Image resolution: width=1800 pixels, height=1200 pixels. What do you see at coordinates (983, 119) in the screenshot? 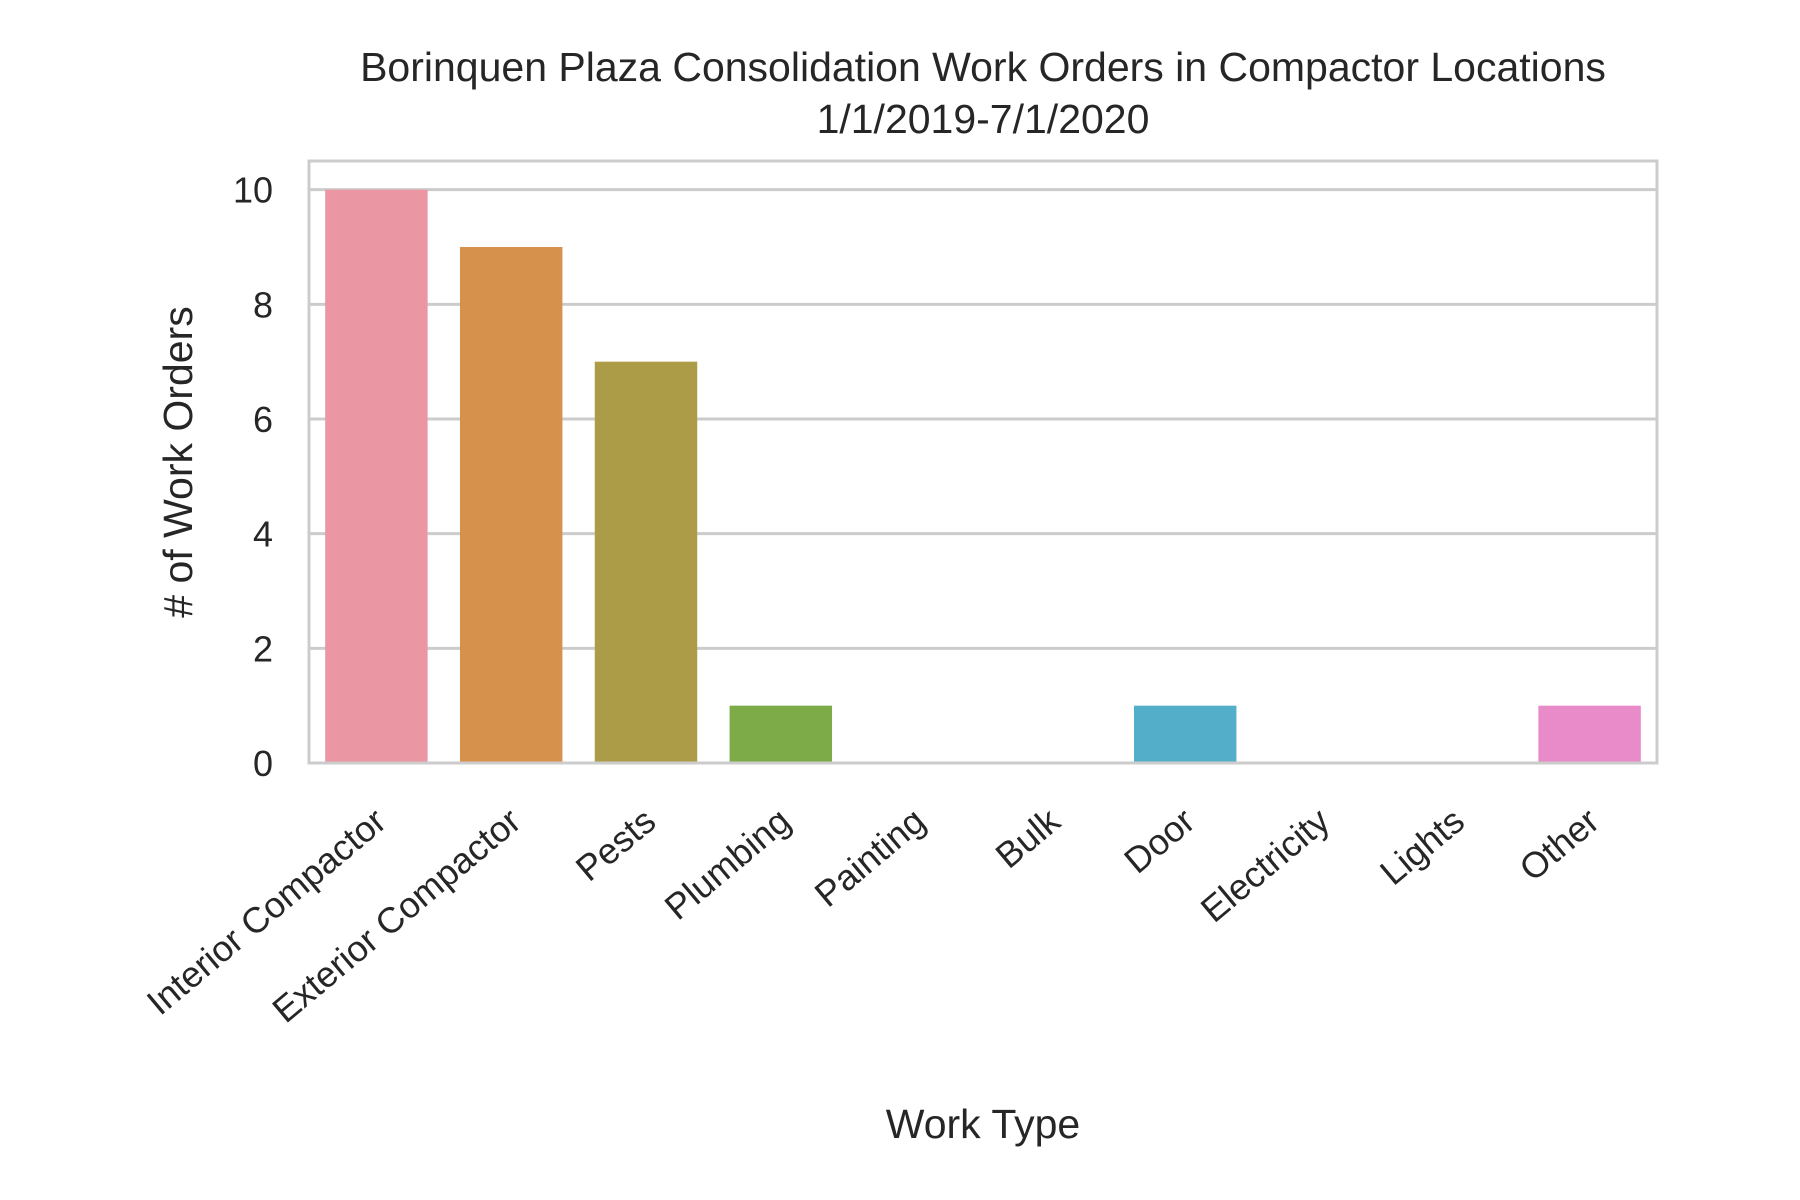
I see `chart-subtitle: 1/1/2019-7/1/2020` at bounding box center [983, 119].